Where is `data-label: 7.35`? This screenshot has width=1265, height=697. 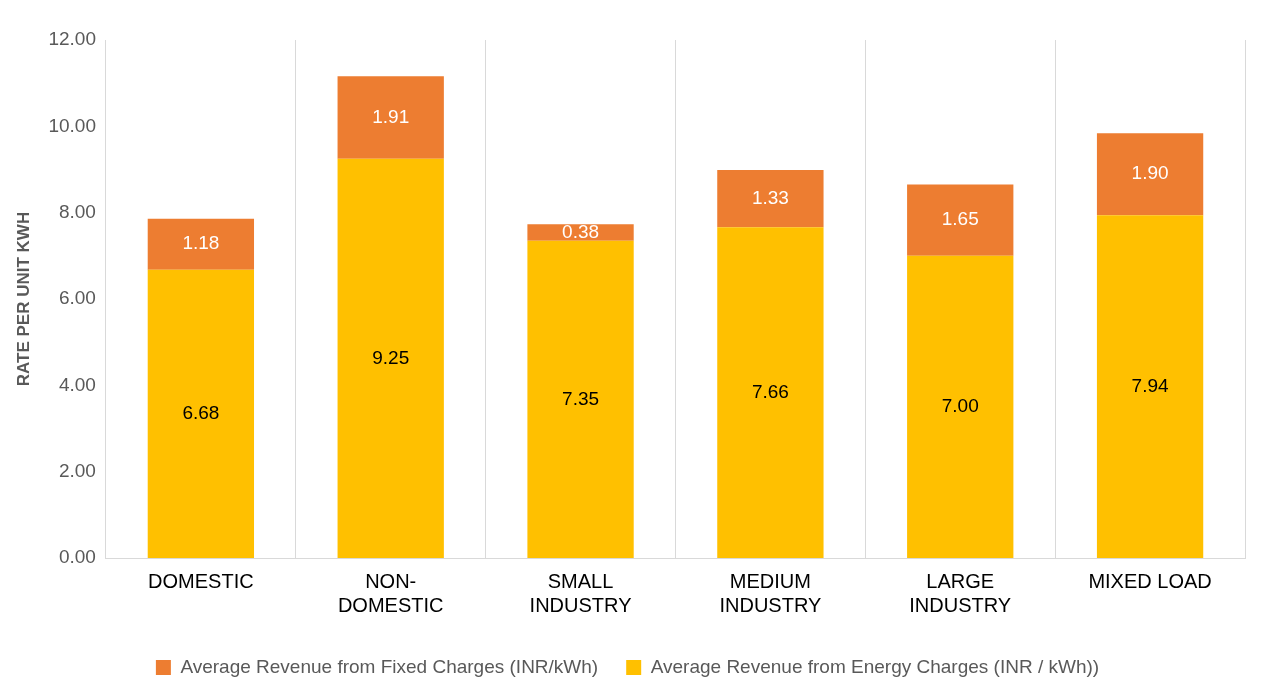 data-label: 7.35 is located at coordinates (581, 398).